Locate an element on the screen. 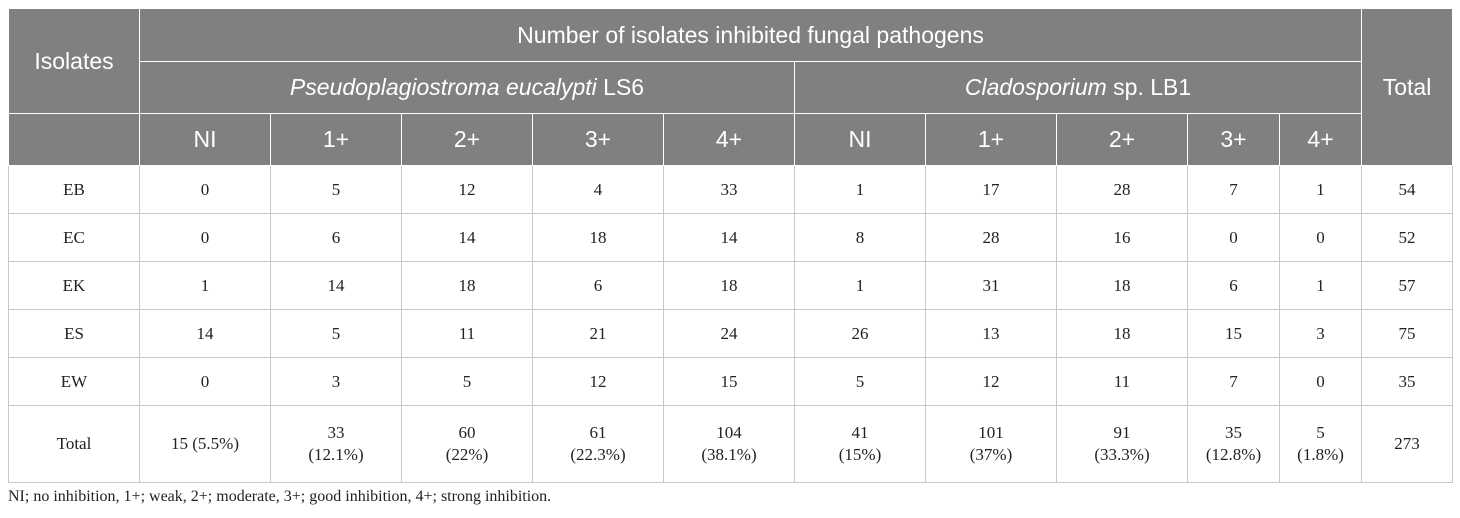  total-count: 41 is located at coordinates (860, 432).